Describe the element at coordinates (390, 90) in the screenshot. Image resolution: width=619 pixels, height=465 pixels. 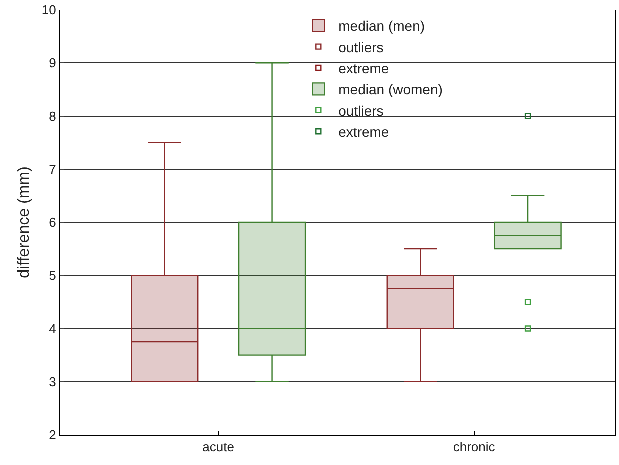
I see `legend-label: median (women)` at that location.